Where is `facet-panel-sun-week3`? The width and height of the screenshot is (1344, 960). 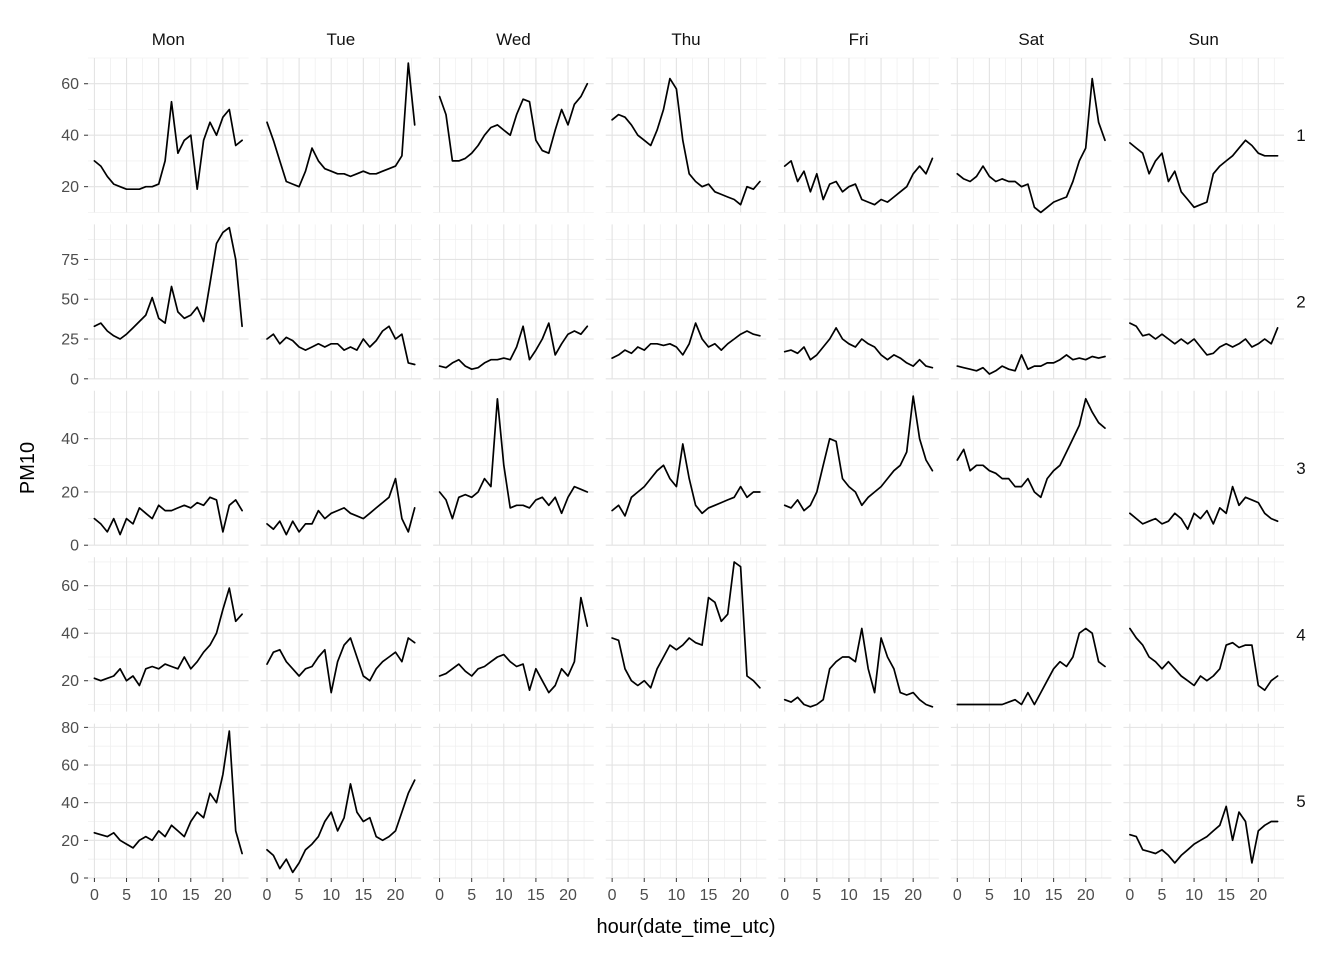
facet-panel-sun-week3 is located at coordinates (1203, 468).